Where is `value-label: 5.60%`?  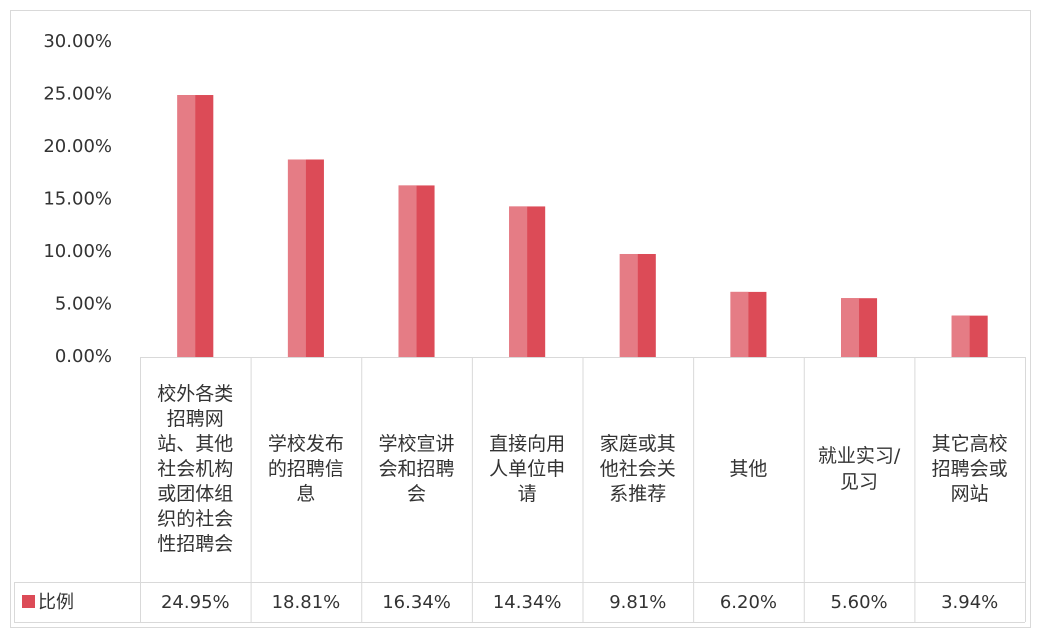
value-label: 5.60% is located at coordinates (858, 602).